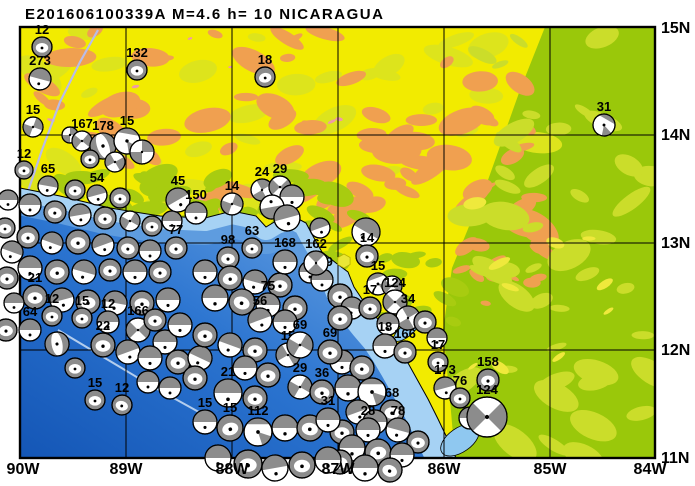 Image resolution: width=695 pixels, height=486 pixels. I want to click on beachball-label: 273, so click(40, 60).